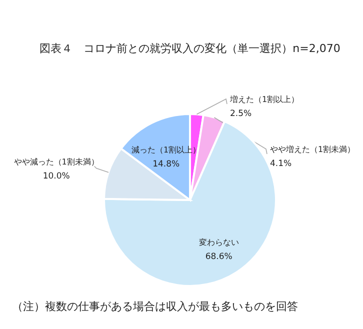 Image resolution: width=363 pixels, height=329 pixels. Describe the element at coordinates (166, 149) in the screenshot. I see `slice-label: 減った（1割以上）` at that location.